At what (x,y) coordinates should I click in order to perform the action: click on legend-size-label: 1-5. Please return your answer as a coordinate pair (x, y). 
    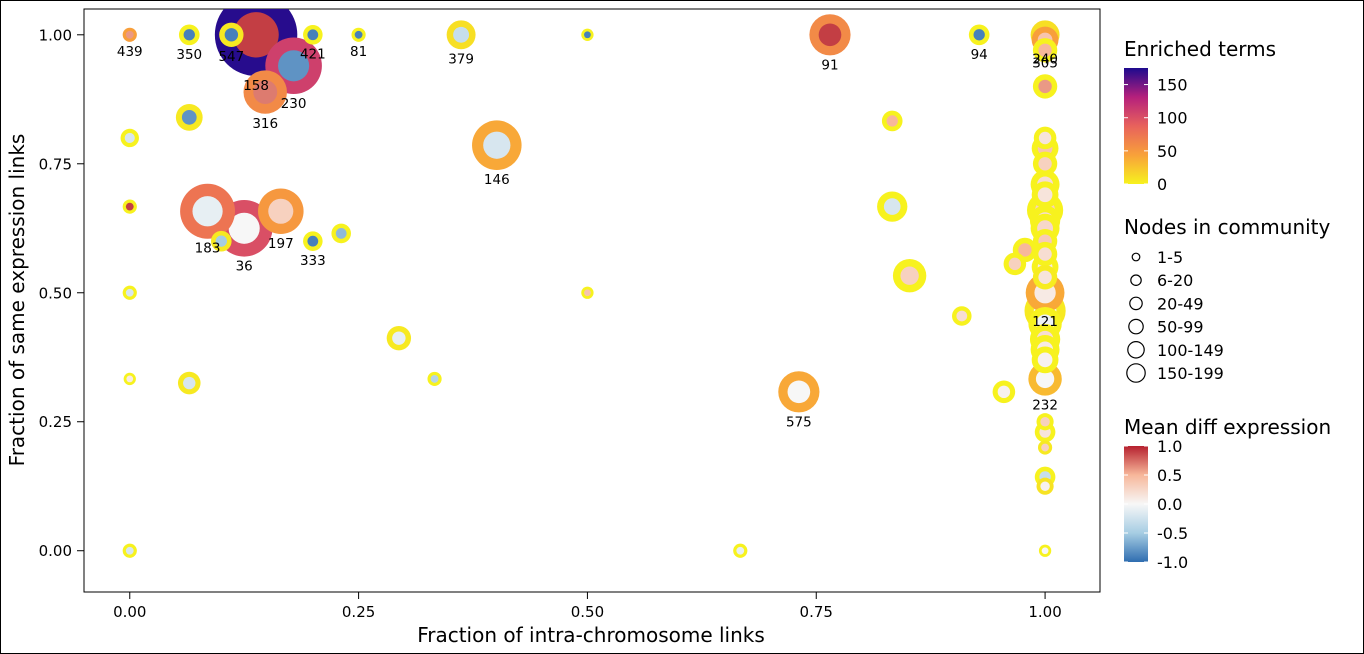
    Looking at the image, I should click on (1170, 257).